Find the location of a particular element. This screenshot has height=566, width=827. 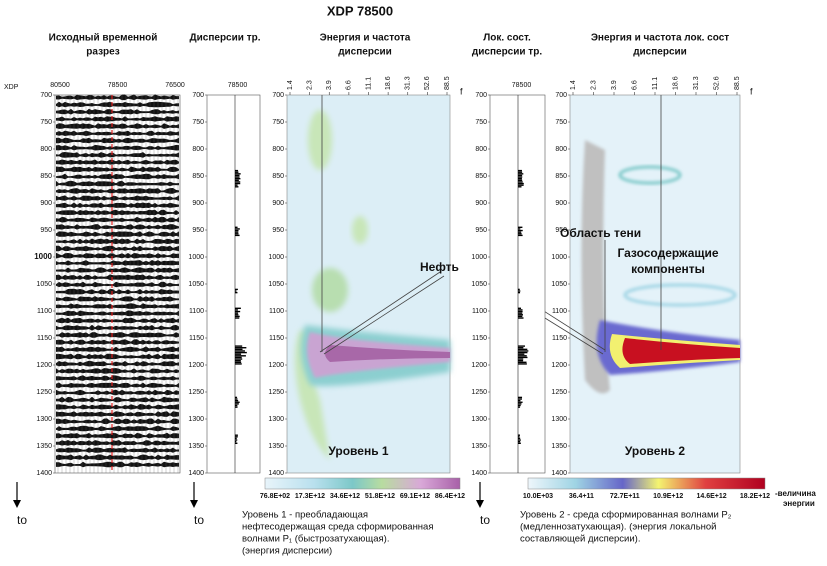

shadow-label: Область тени is located at coordinates (600, 233).